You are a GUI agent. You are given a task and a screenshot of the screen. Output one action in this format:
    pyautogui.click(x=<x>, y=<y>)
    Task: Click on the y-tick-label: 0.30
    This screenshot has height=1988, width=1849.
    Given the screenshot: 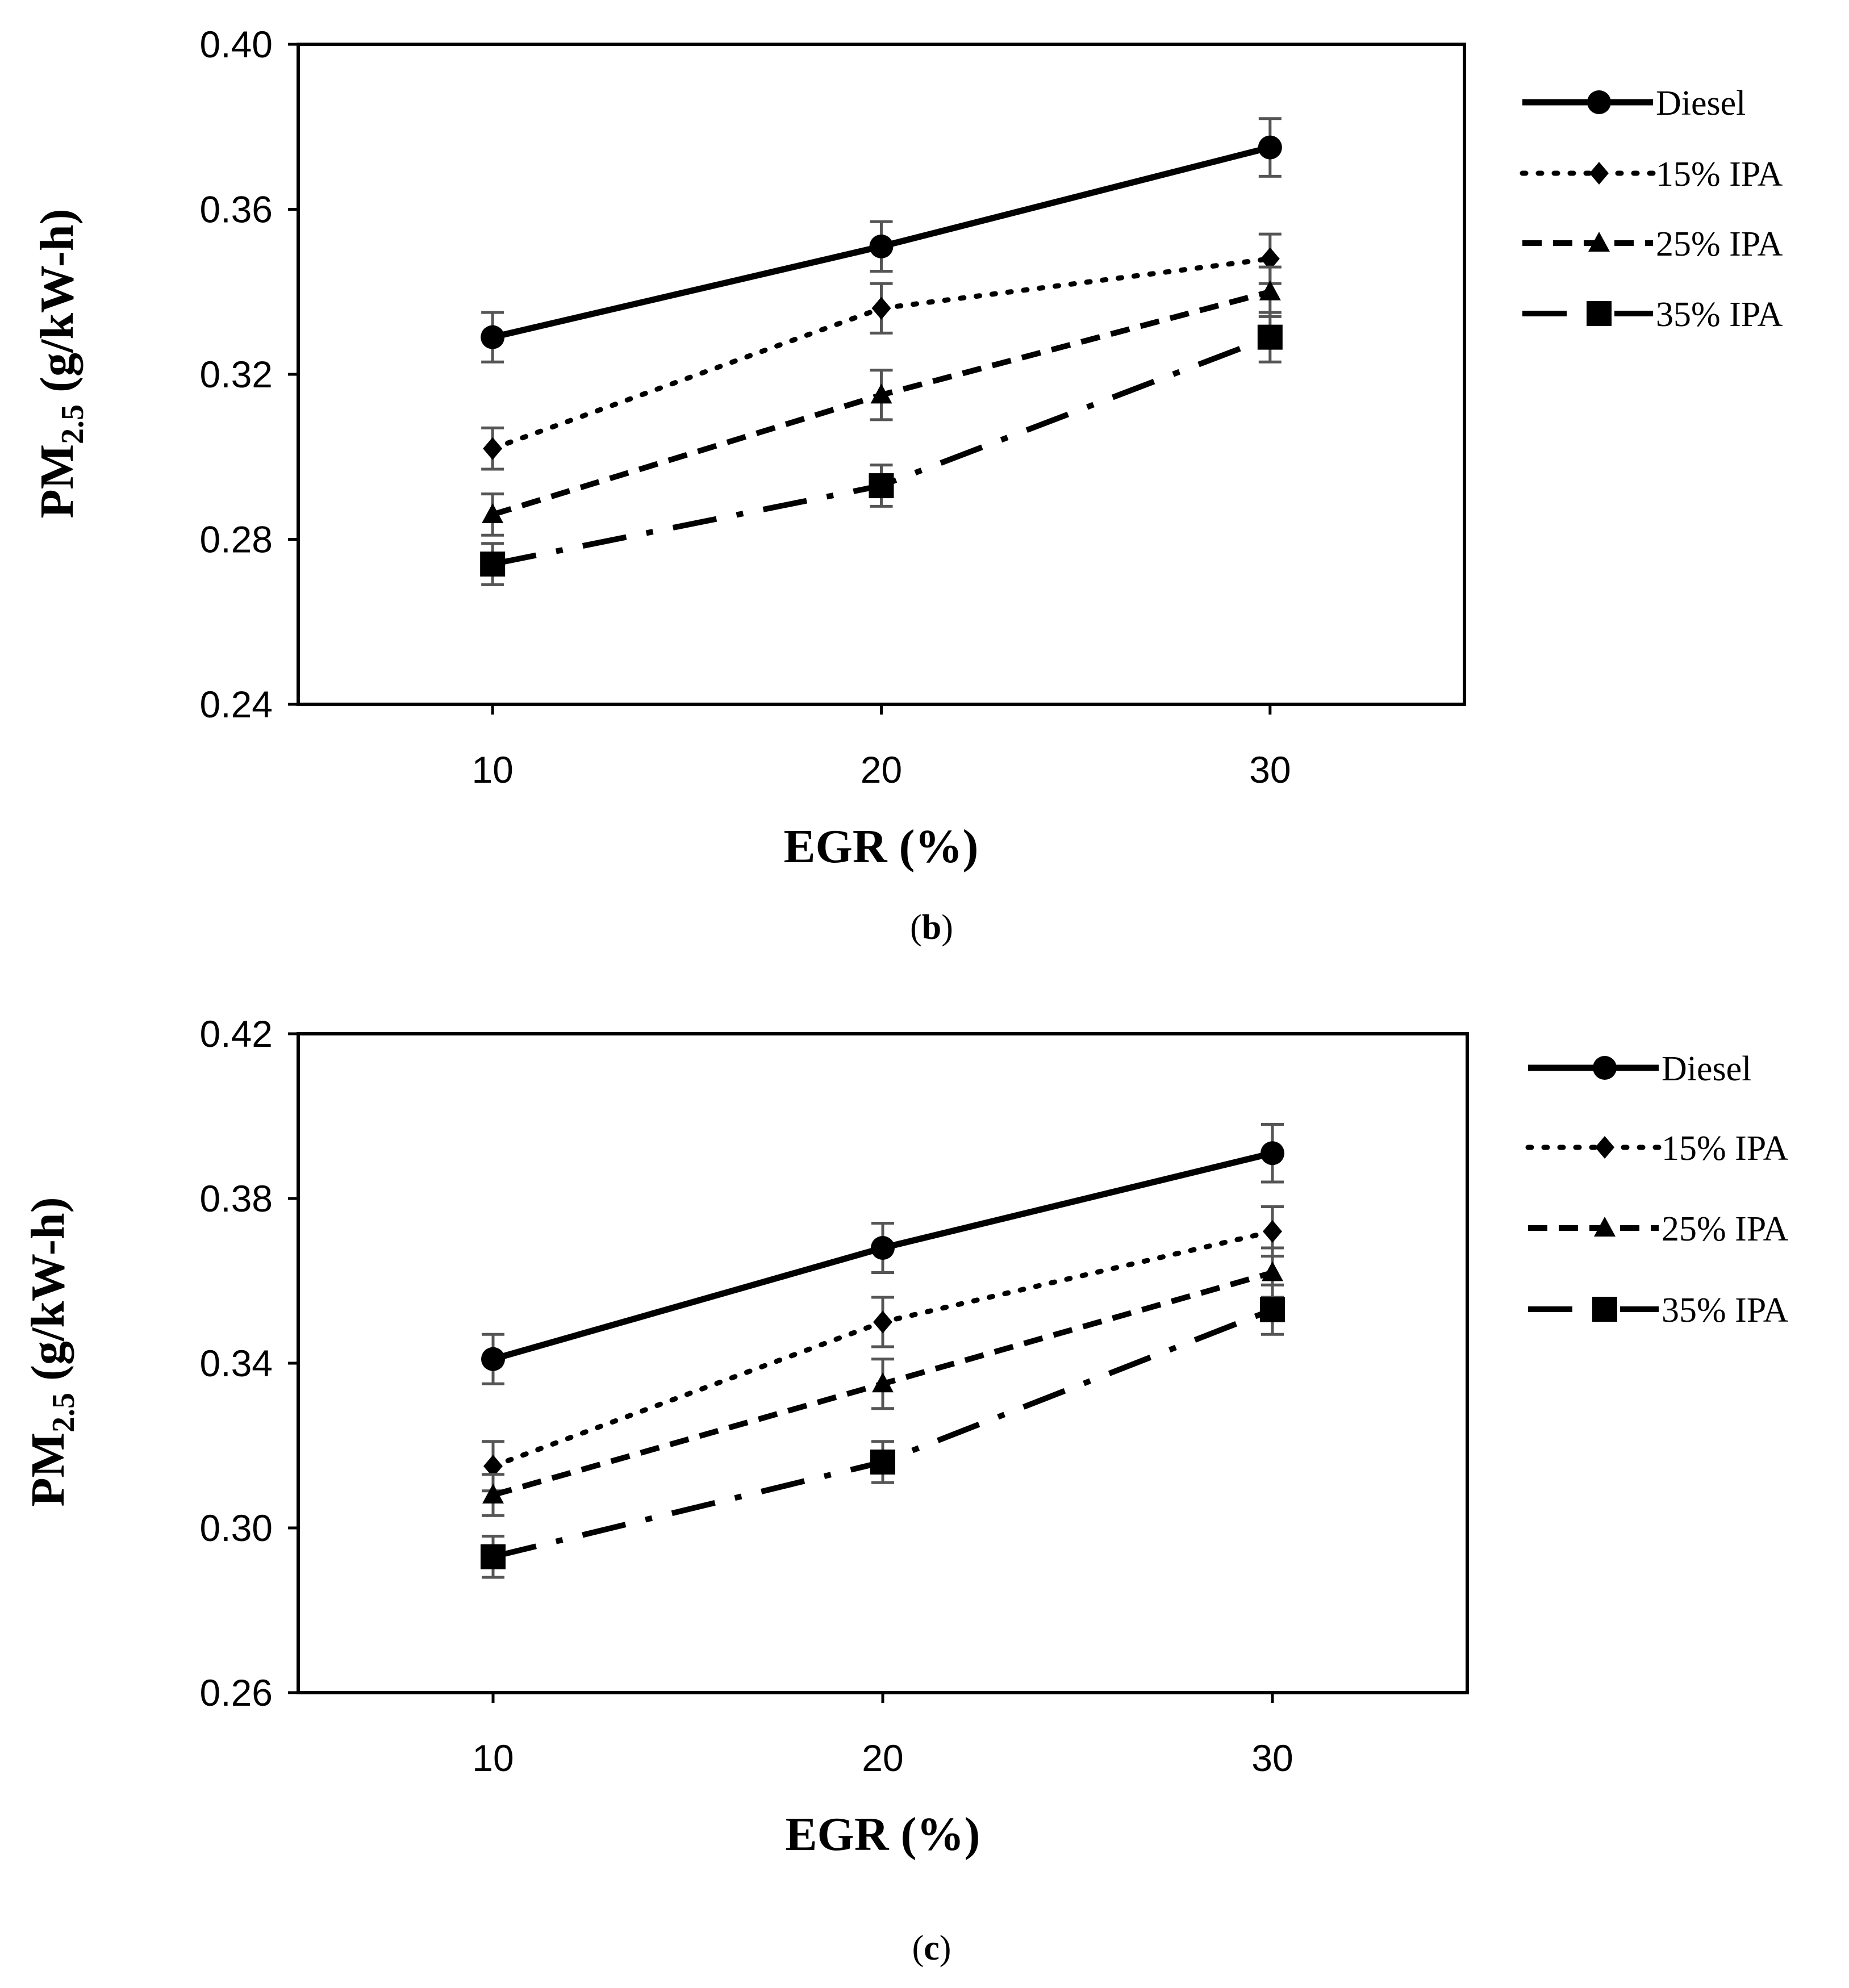 What is the action you would take?
    pyautogui.click(x=236, y=1528)
    